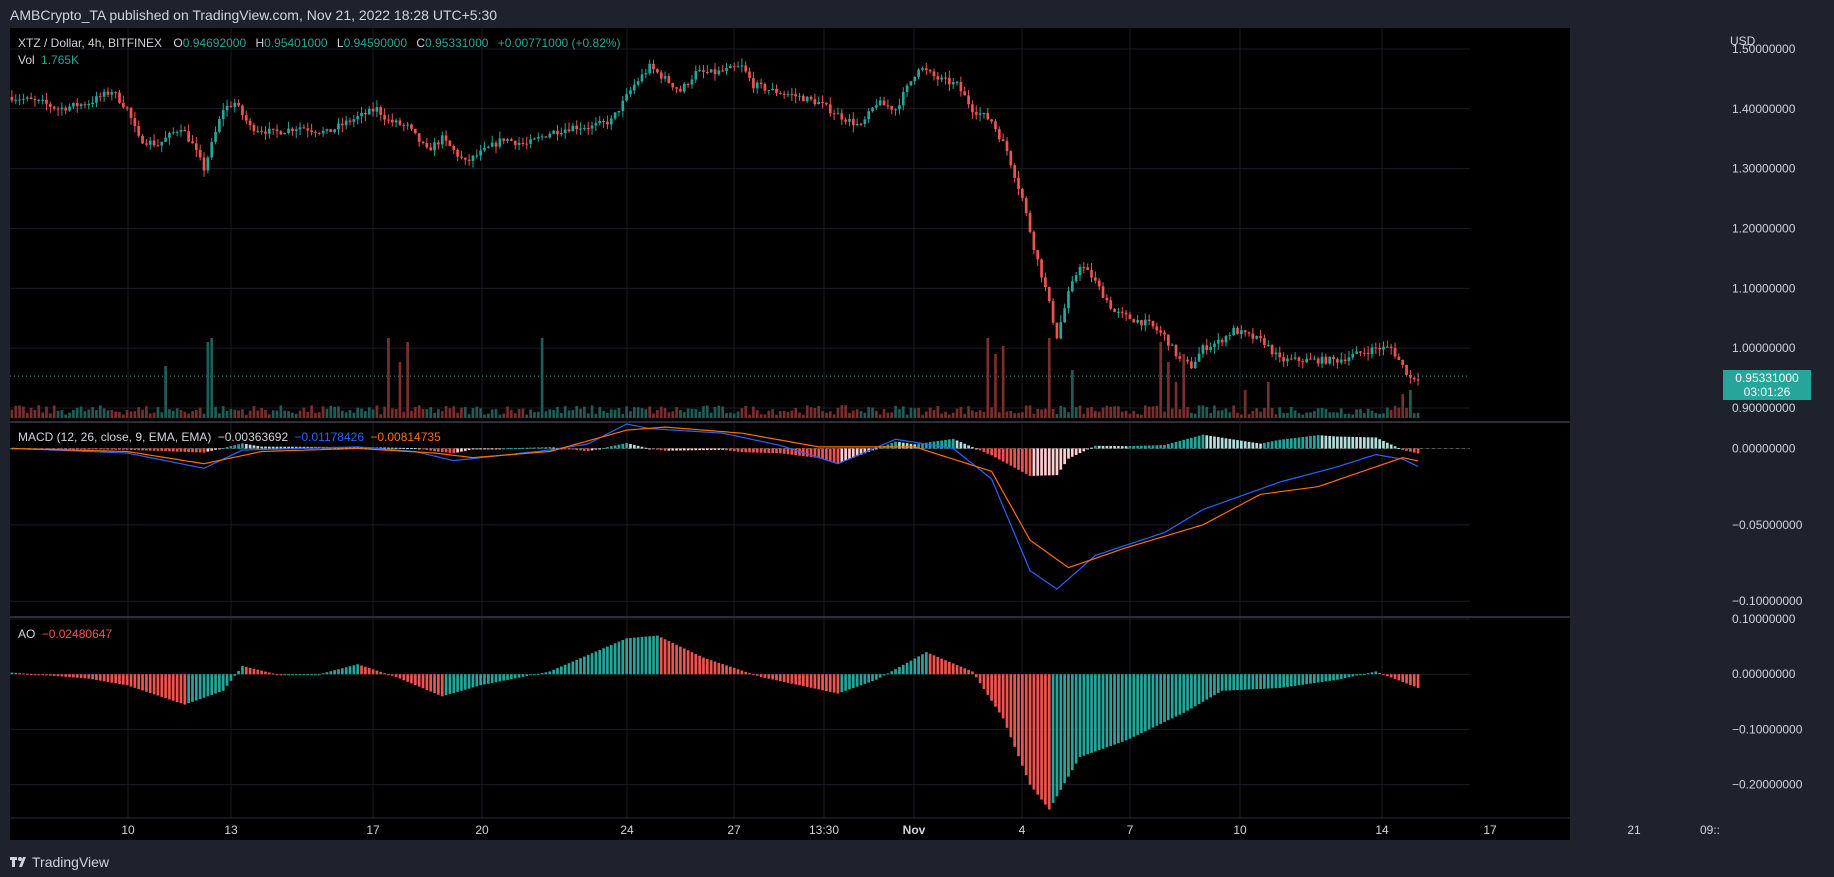 The image size is (1834, 877). Describe the element at coordinates (59, 862) in the screenshot. I see `tradingview-logo: TradingView` at that location.